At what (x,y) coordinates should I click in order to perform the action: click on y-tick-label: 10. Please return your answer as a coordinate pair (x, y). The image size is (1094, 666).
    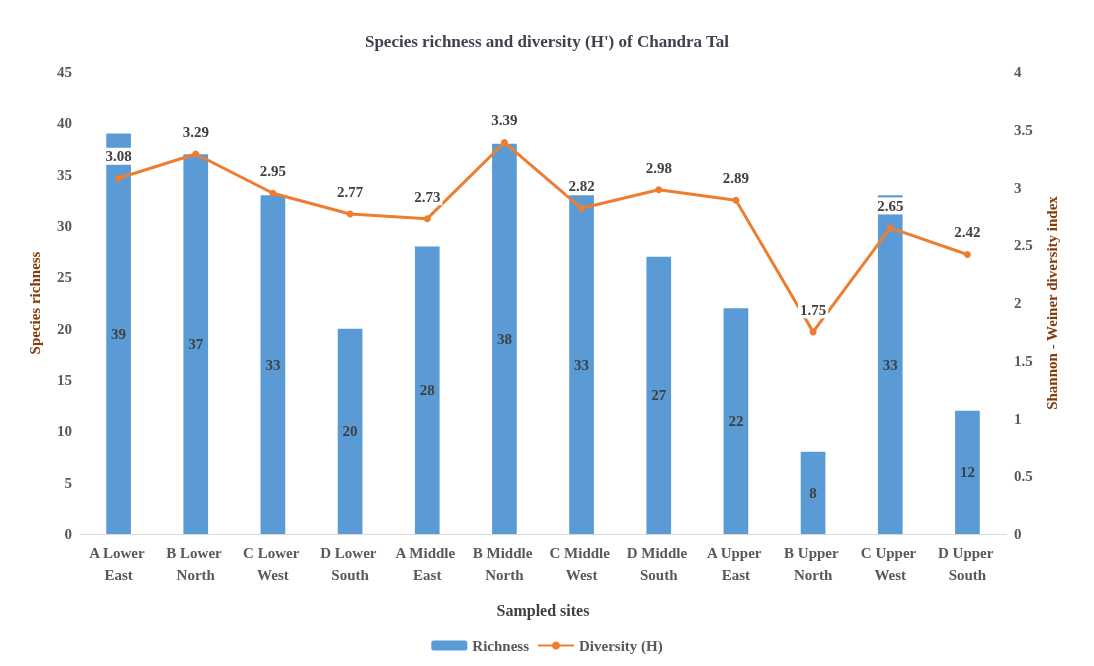
    Looking at the image, I should click on (64, 431).